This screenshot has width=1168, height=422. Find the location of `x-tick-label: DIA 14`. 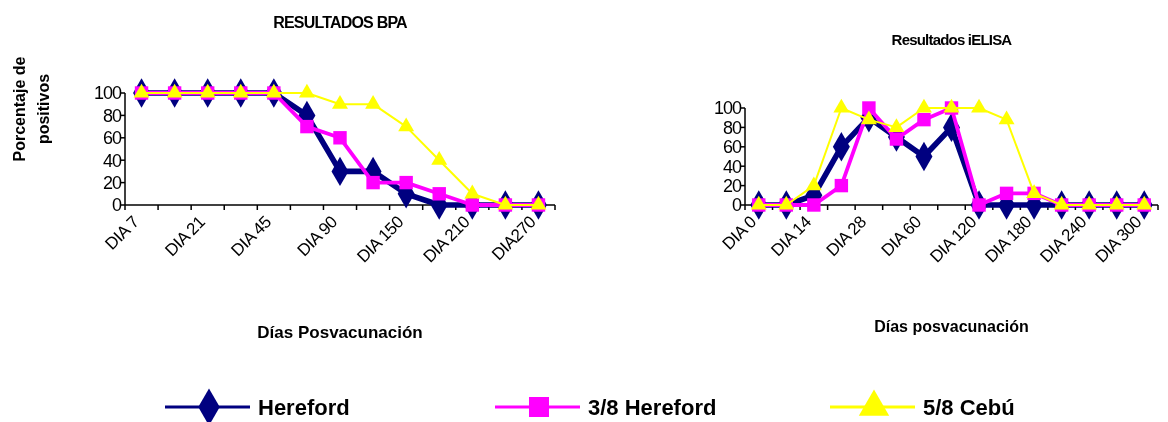

x-tick-label: DIA 14 is located at coordinates (791, 236).